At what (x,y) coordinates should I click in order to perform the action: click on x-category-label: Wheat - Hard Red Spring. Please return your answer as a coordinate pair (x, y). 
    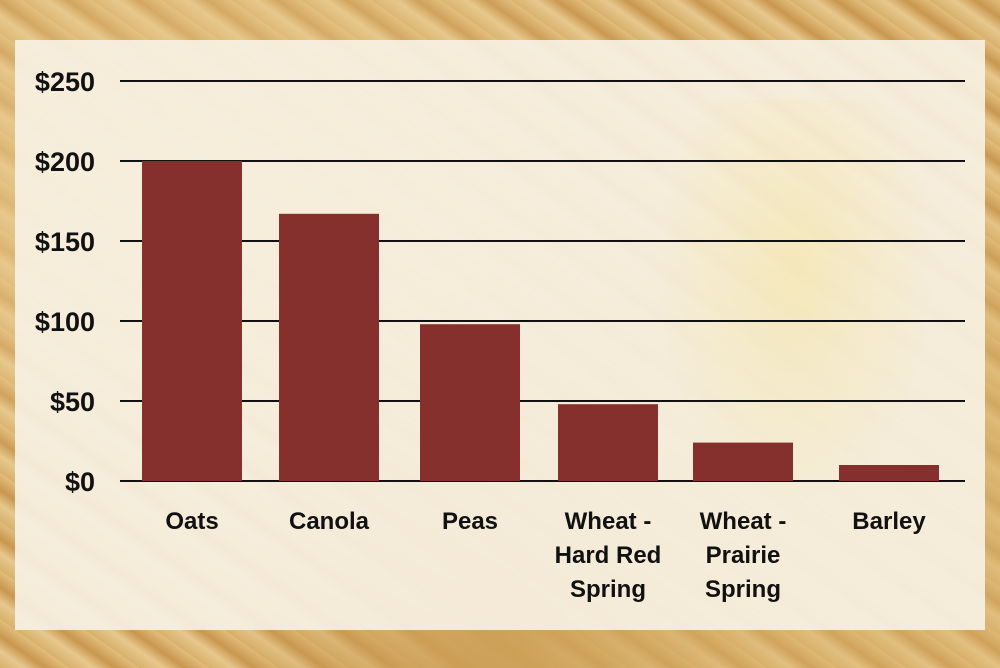
    Looking at the image, I should click on (608, 555).